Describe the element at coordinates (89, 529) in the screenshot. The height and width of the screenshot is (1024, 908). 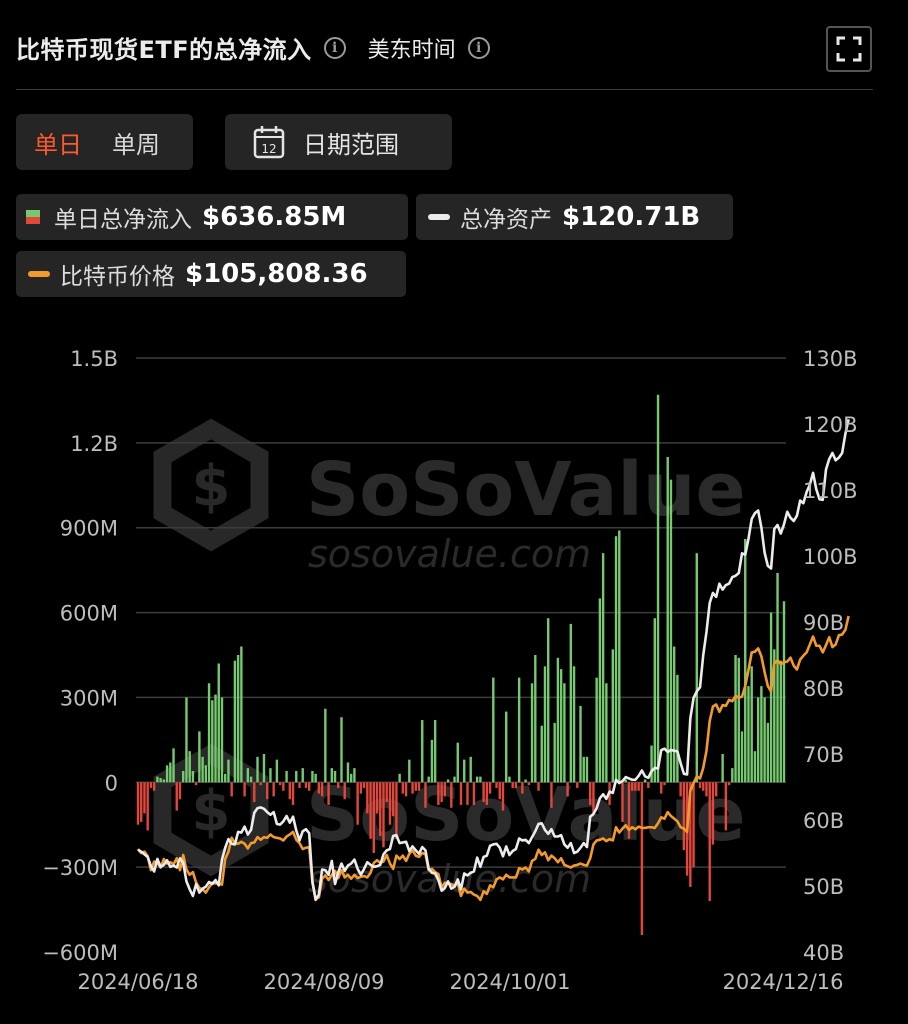
I see `left-axis-tick: 900M` at that location.